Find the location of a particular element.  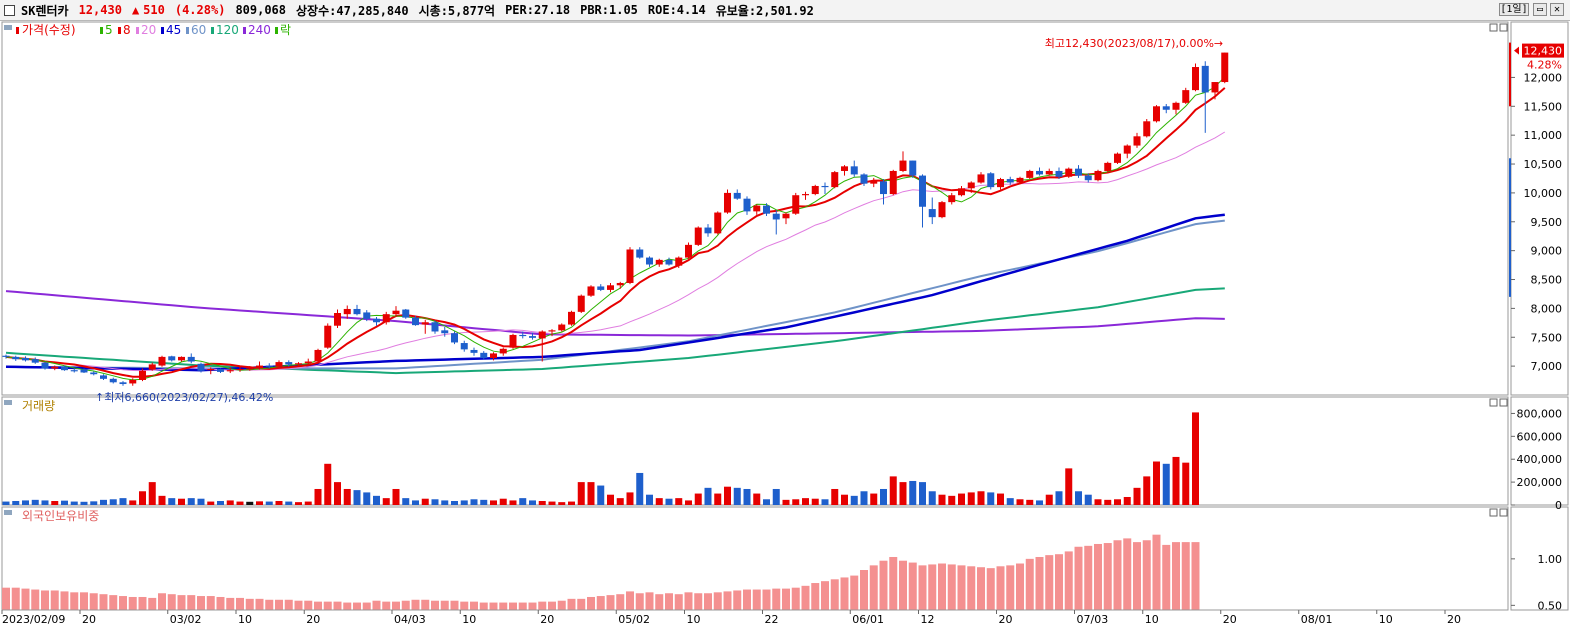

close-icon: ✕ is located at coordinates (1557, 9).